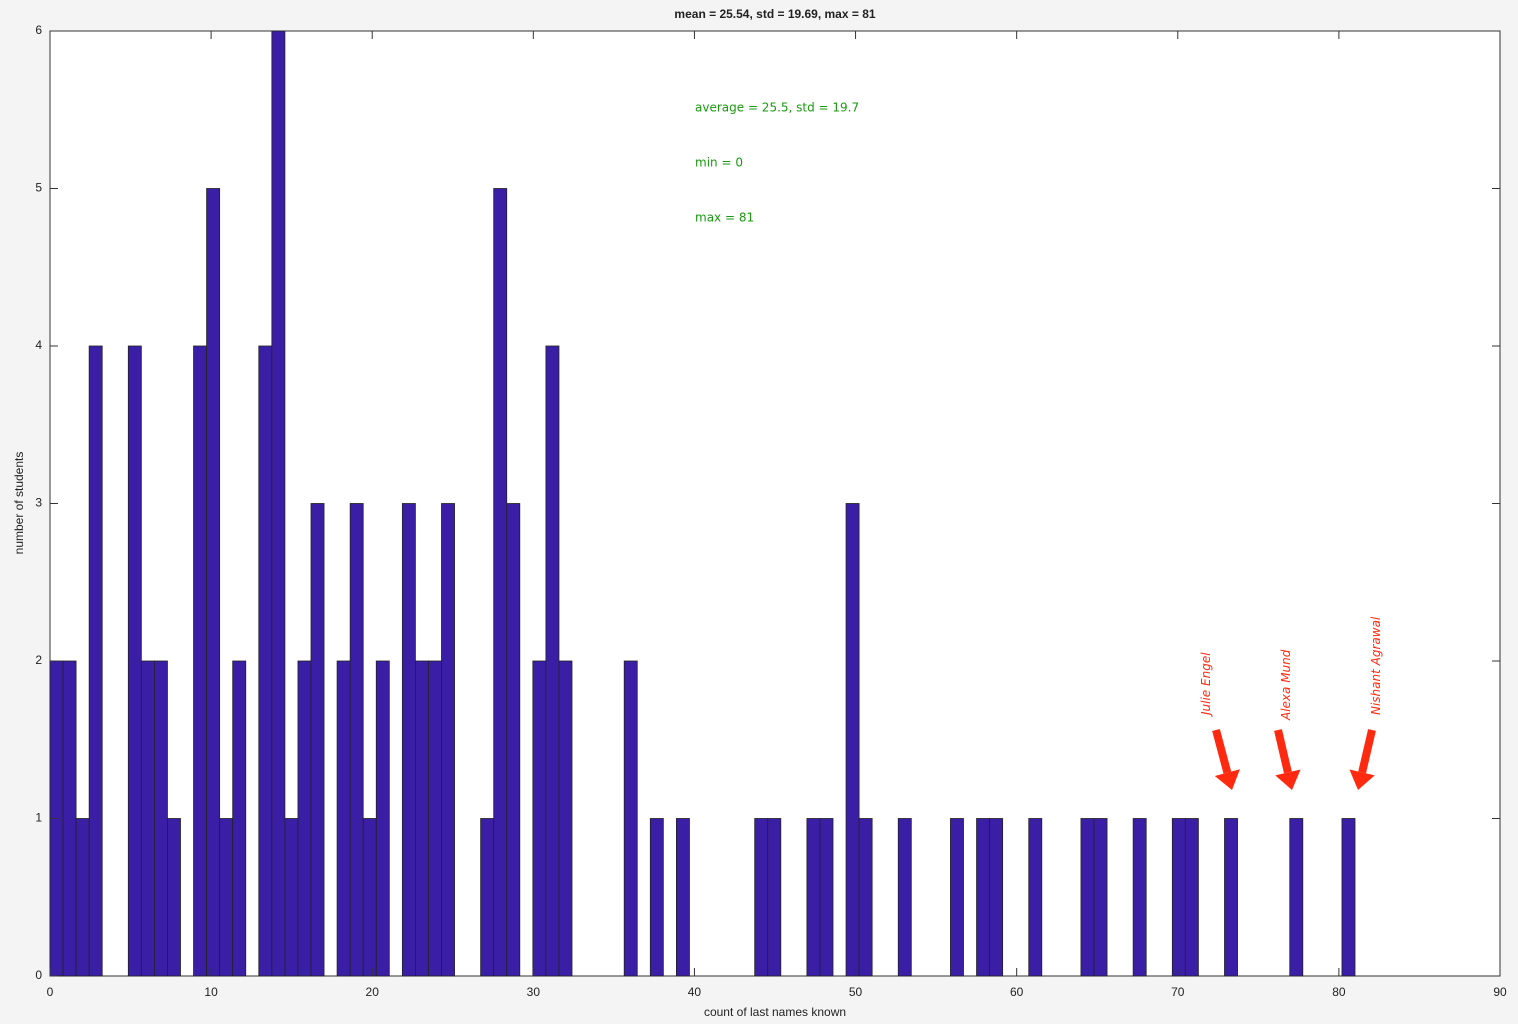 The height and width of the screenshot is (1024, 1518). I want to click on y-tick-label: 5, so click(38, 188).